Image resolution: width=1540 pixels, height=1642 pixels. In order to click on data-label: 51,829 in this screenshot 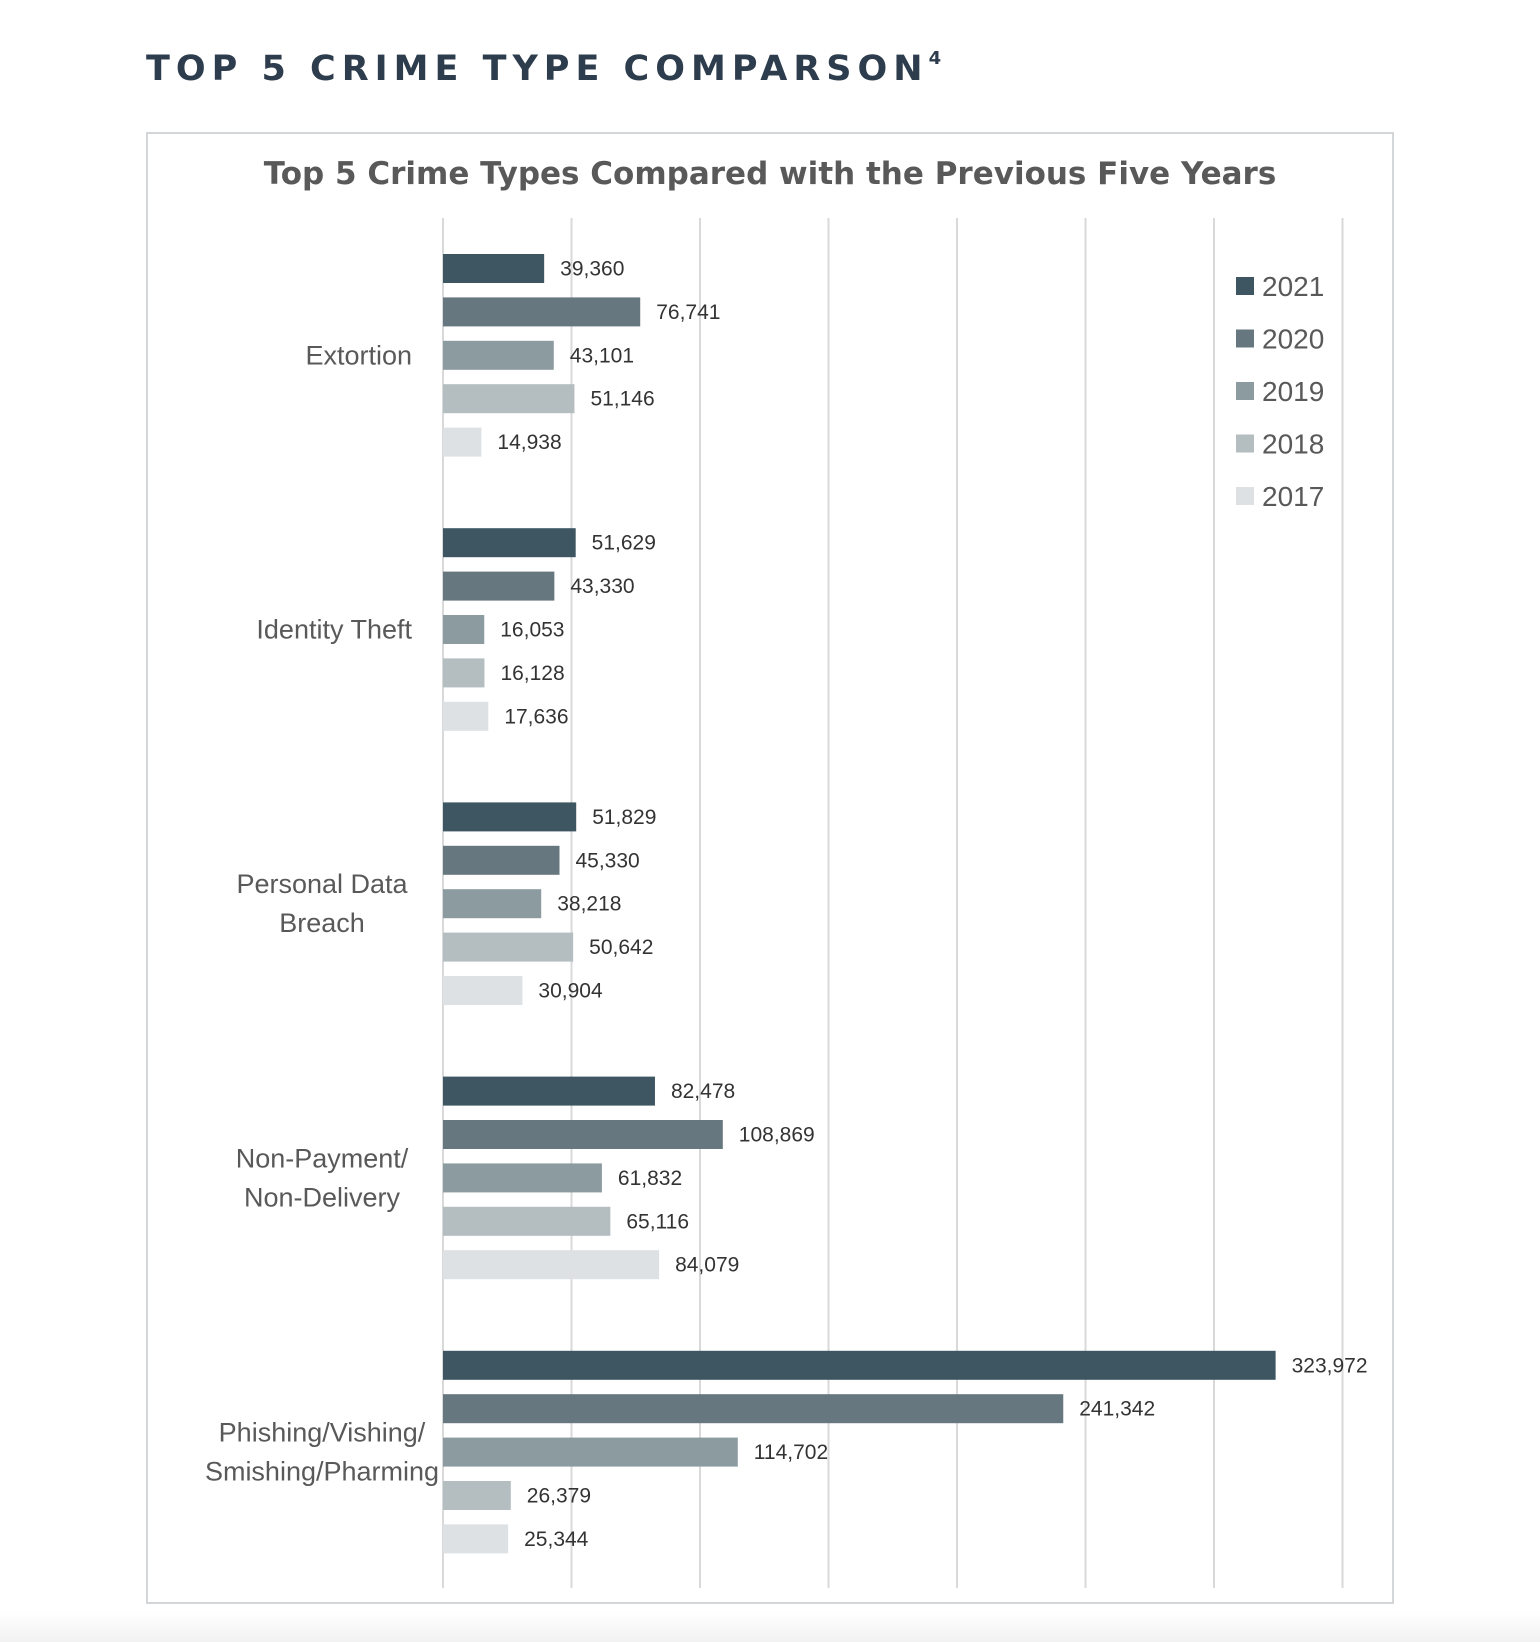, I will do `click(624, 817)`.